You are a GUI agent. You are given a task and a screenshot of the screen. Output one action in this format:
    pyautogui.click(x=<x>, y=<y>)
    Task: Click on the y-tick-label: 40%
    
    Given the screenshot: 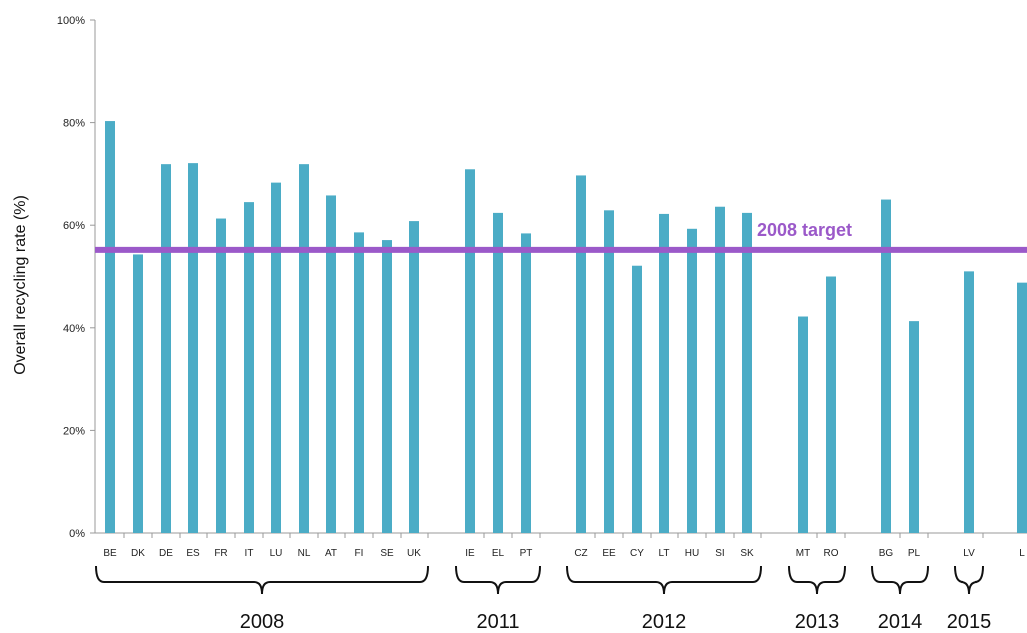 What is the action you would take?
    pyautogui.click(x=74, y=329)
    